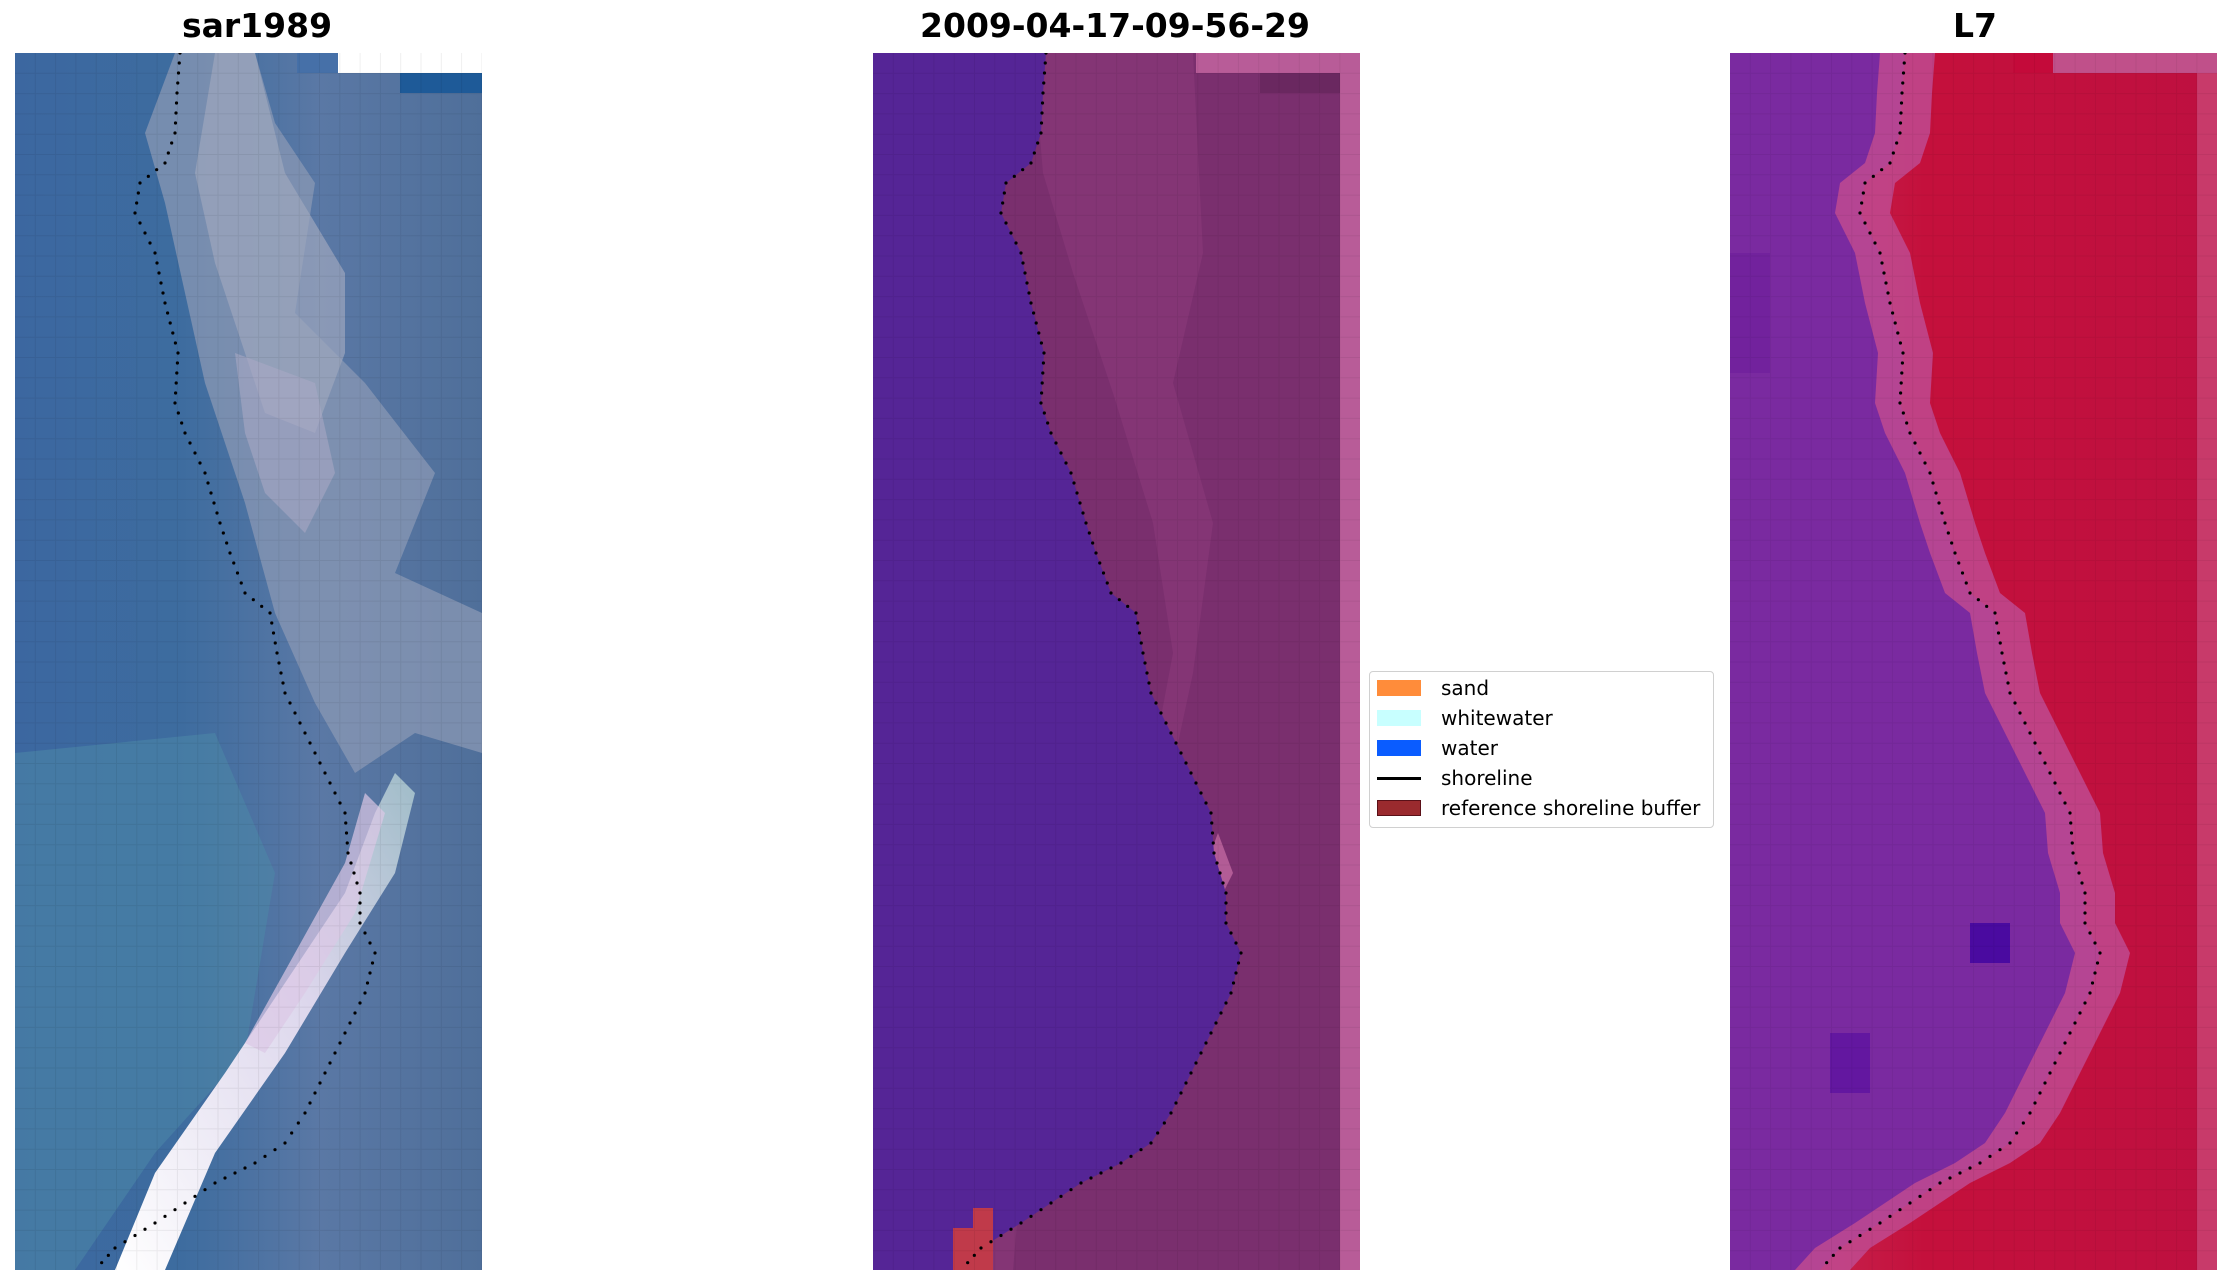  What do you see at coordinates (1455, 778) in the screenshot?
I see `legend-item-shoreline: shoreline` at bounding box center [1455, 778].